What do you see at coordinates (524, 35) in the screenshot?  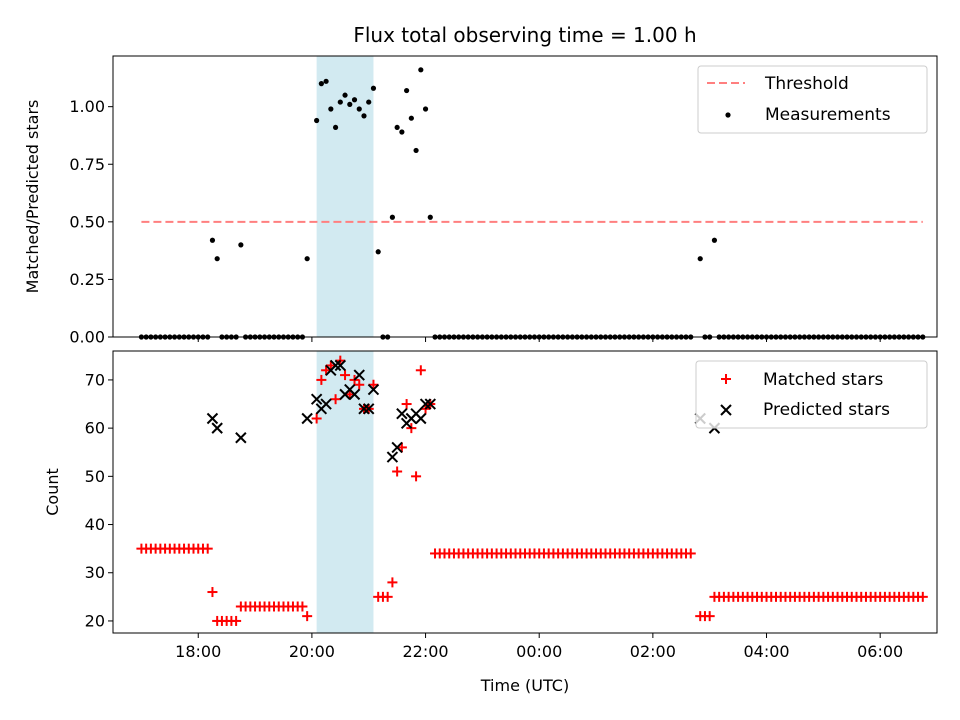 I see `figure-title: Flux total observing time = 1.00 h` at bounding box center [524, 35].